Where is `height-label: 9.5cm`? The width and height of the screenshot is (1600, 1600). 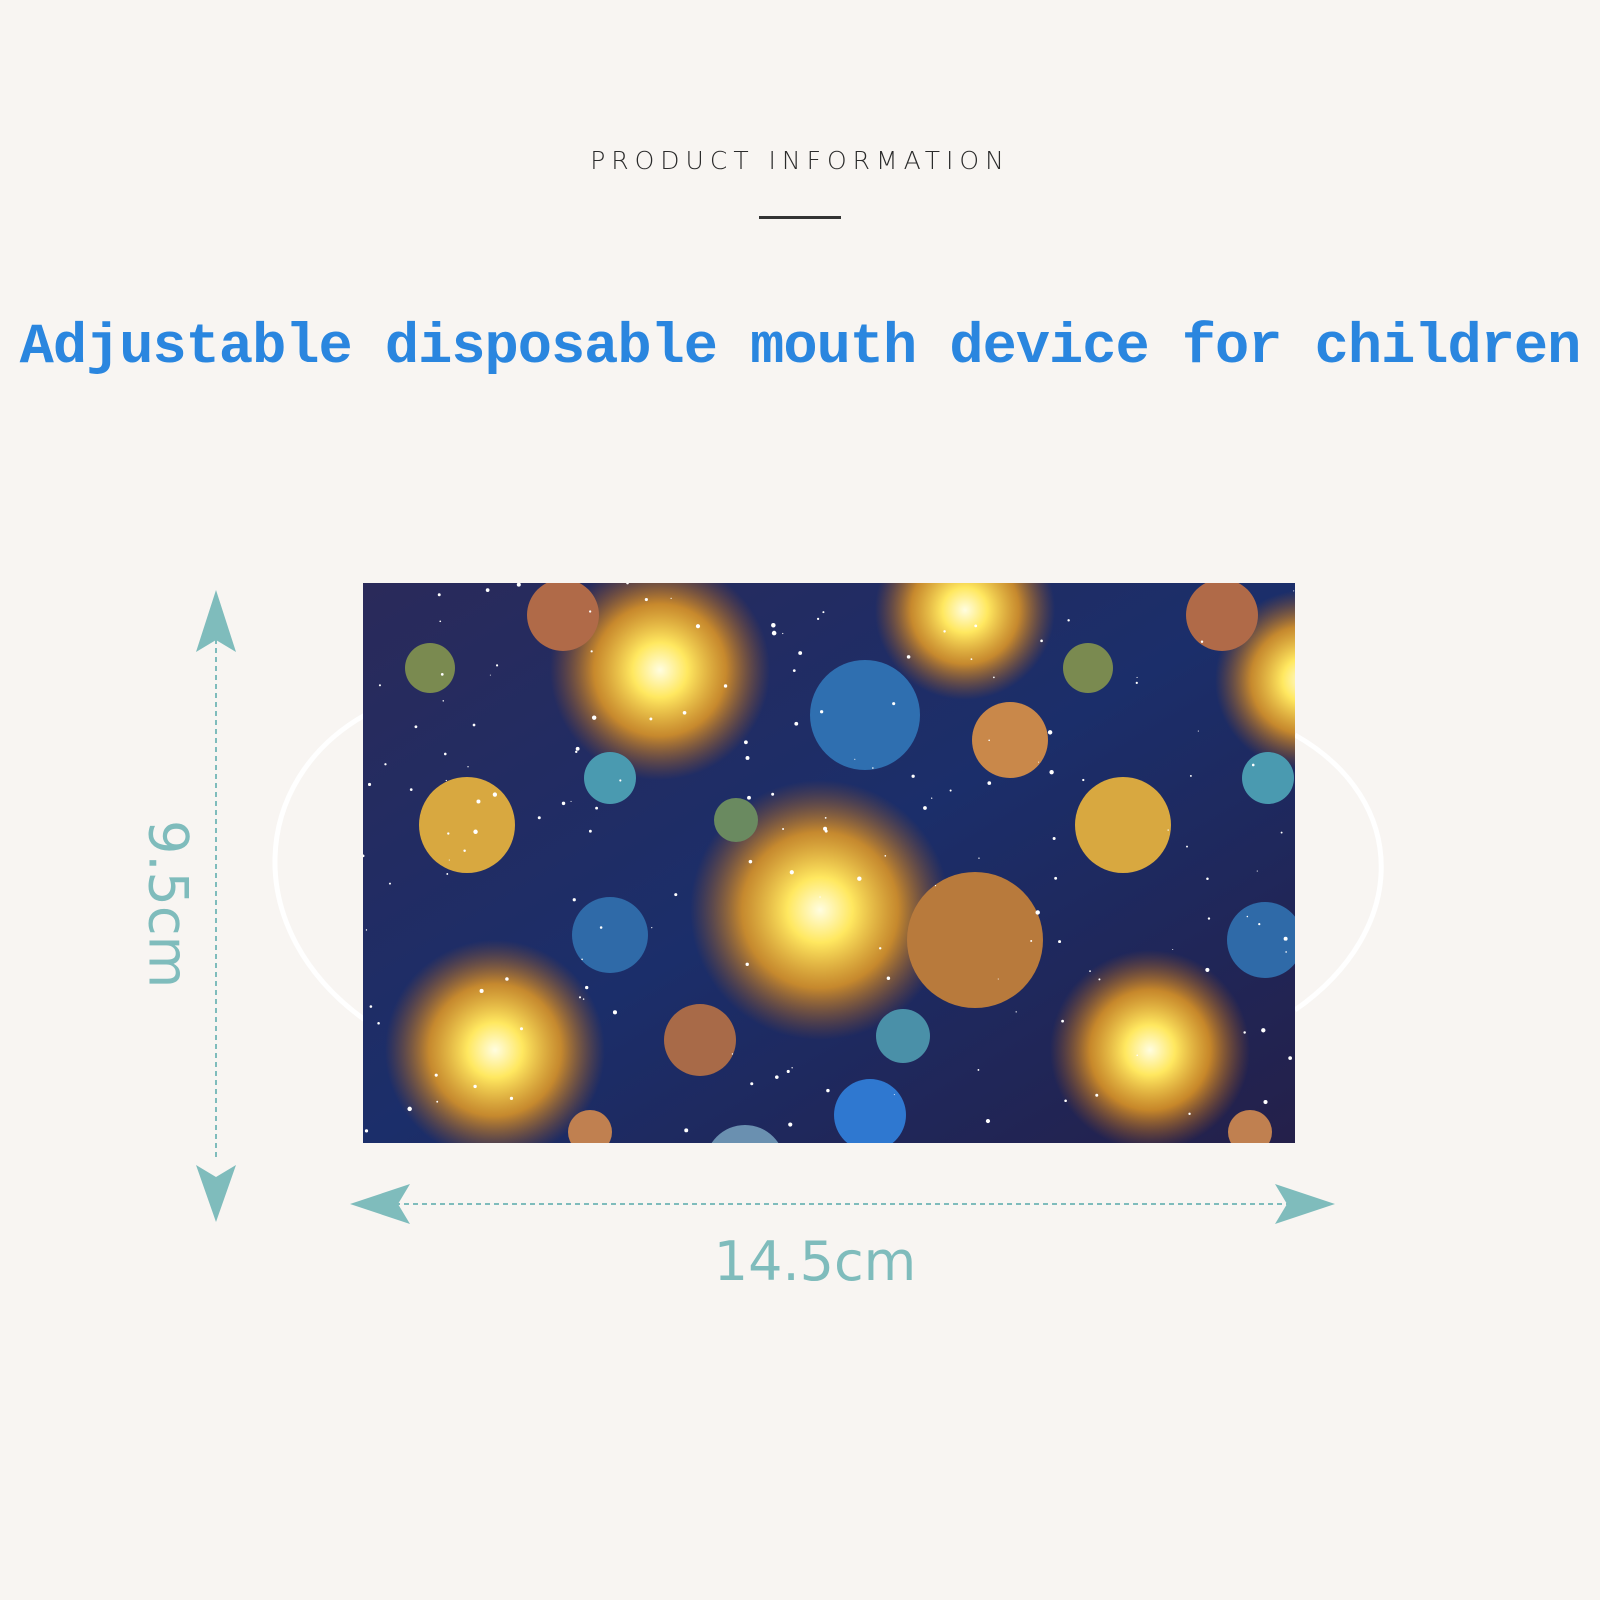
height-label: 9.5cm is located at coordinates (168, 904).